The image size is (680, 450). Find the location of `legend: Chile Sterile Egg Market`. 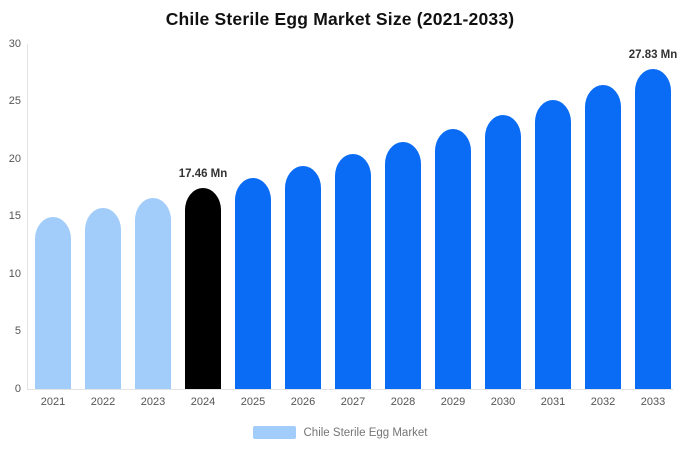

legend: Chile Sterile Egg Market is located at coordinates (340, 432).